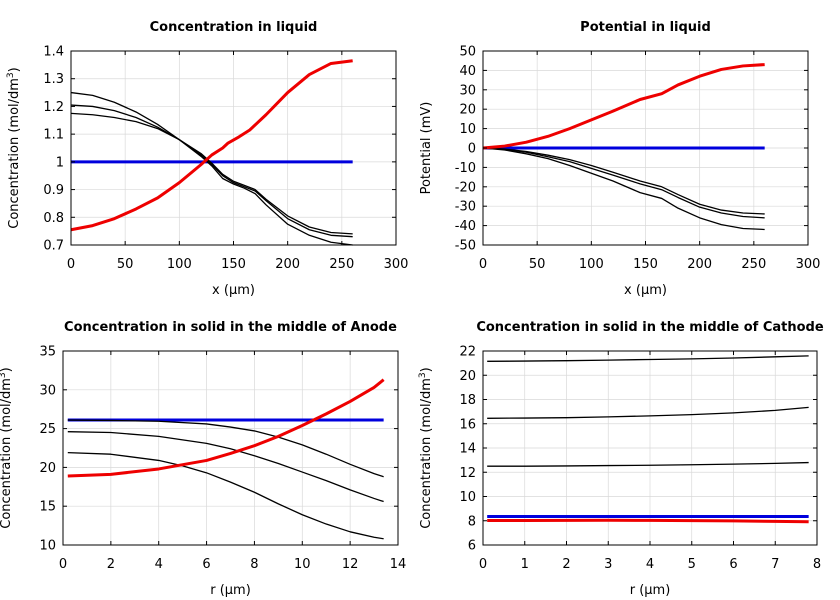  What do you see at coordinates (47, 429) in the screenshot?
I see `y-tick-label: 25` at bounding box center [47, 429].